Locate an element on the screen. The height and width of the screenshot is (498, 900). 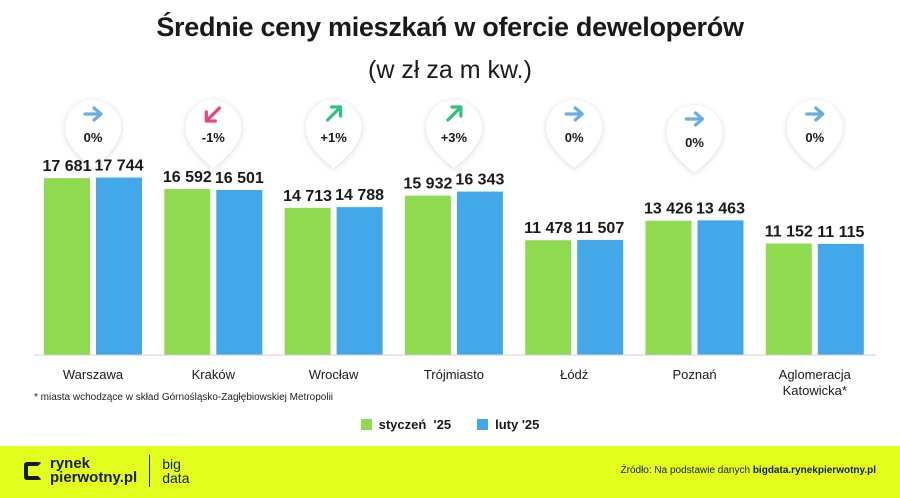
change-badge-2: +1% is located at coordinates (333, 134).